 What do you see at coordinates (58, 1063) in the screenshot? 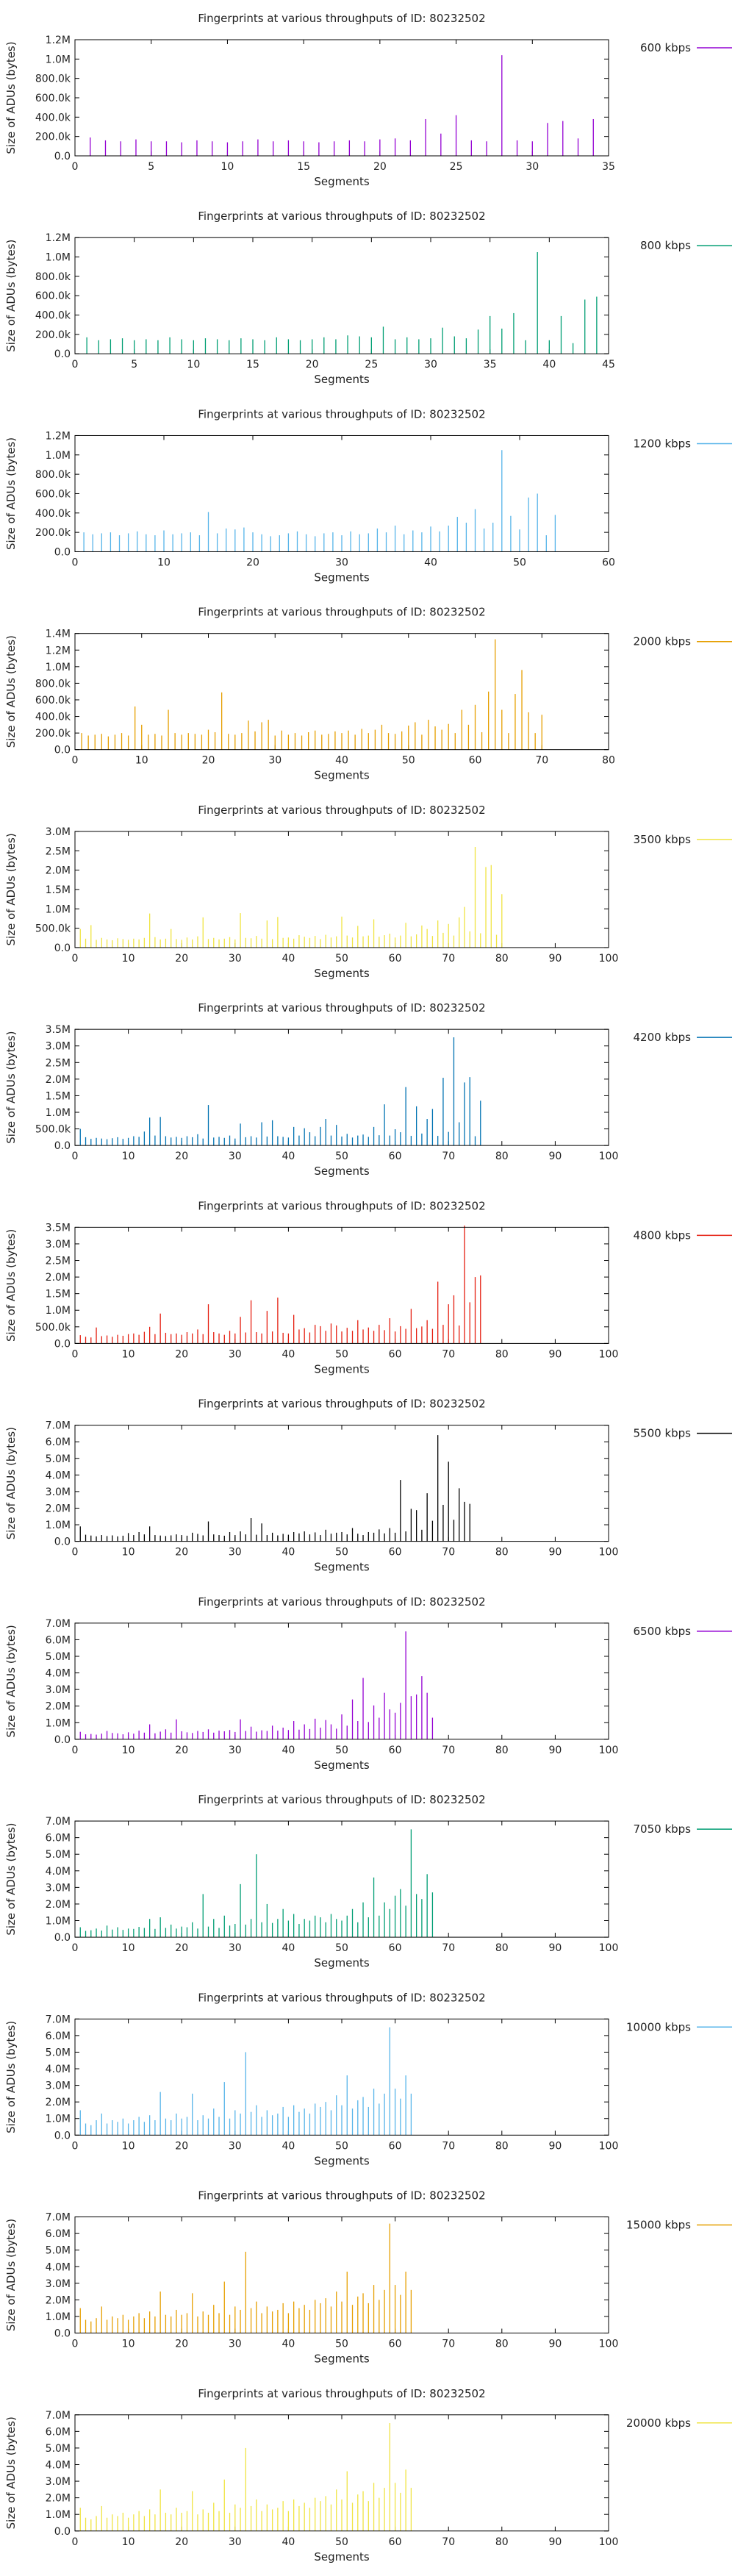
I see `y-tick-label: 2.5M` at bounding box center [58, 1063].